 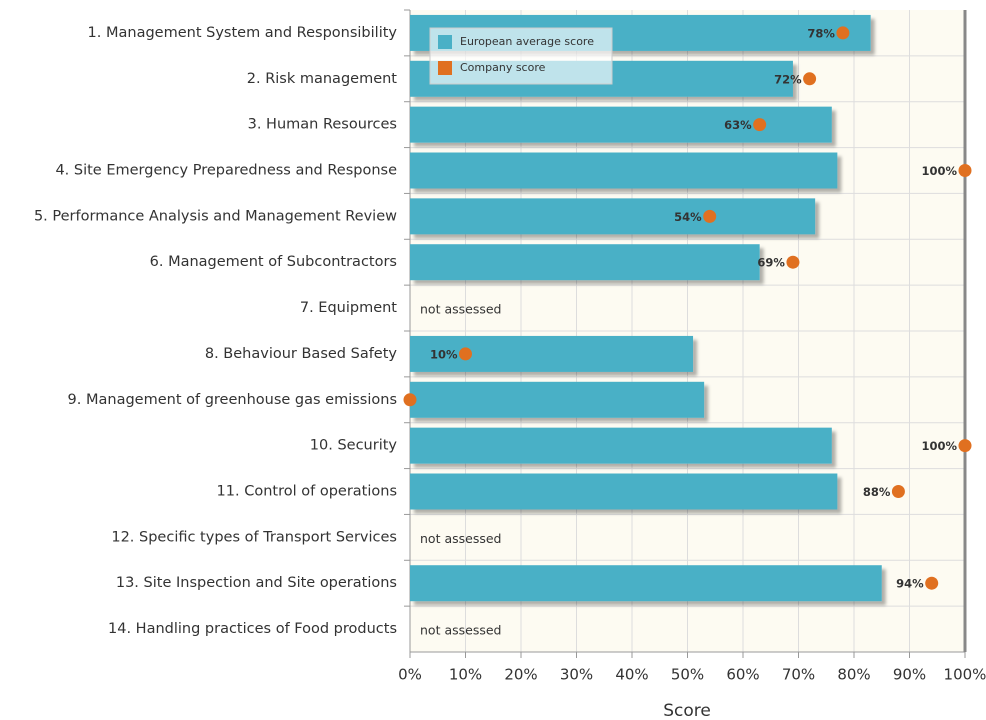 I want to click on y-tick-label: 8. Behaviour Based Safety, so click(x=301, y=354).